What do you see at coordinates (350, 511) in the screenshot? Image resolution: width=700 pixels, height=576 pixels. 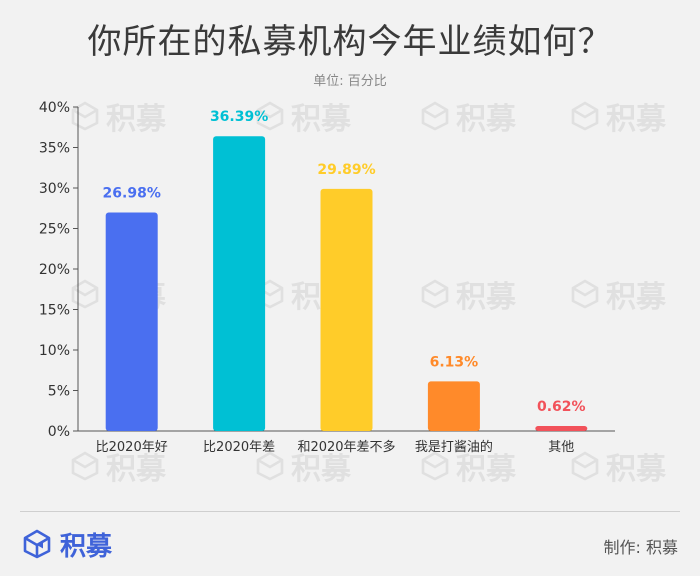 I see `footer-divider` at bounding box center [350, 511].